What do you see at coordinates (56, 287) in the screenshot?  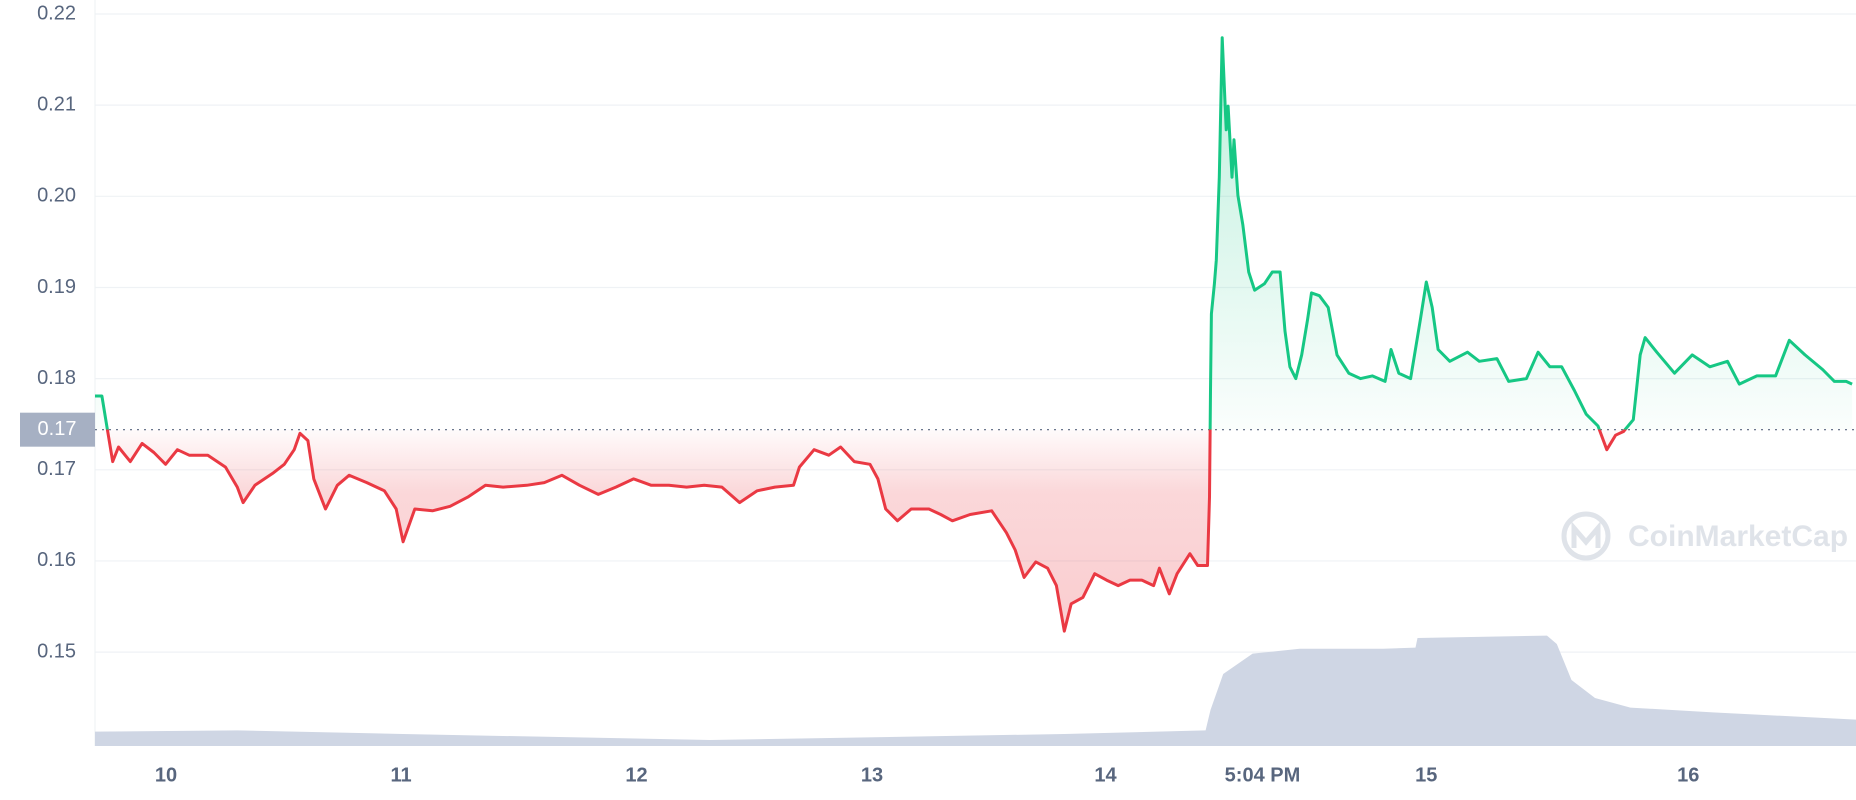 I see `y-tick-label: 0.19` at bounding box center [56, 287].